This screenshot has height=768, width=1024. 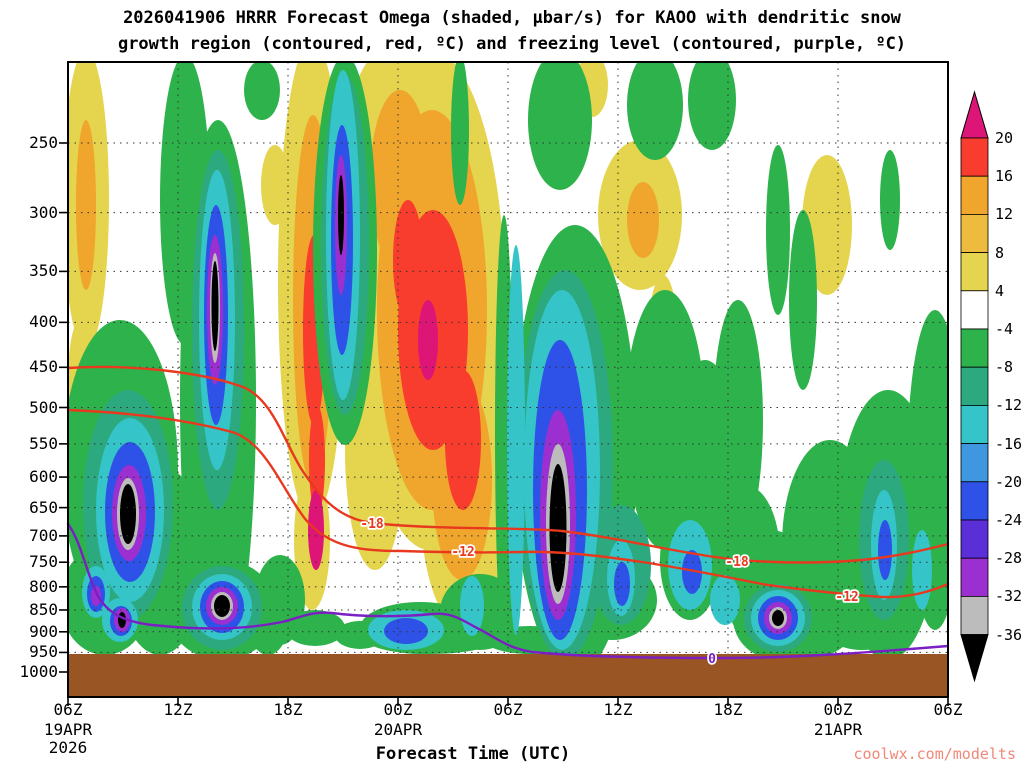 I want to click on contour-label: 0, so click(x=712, y=659).